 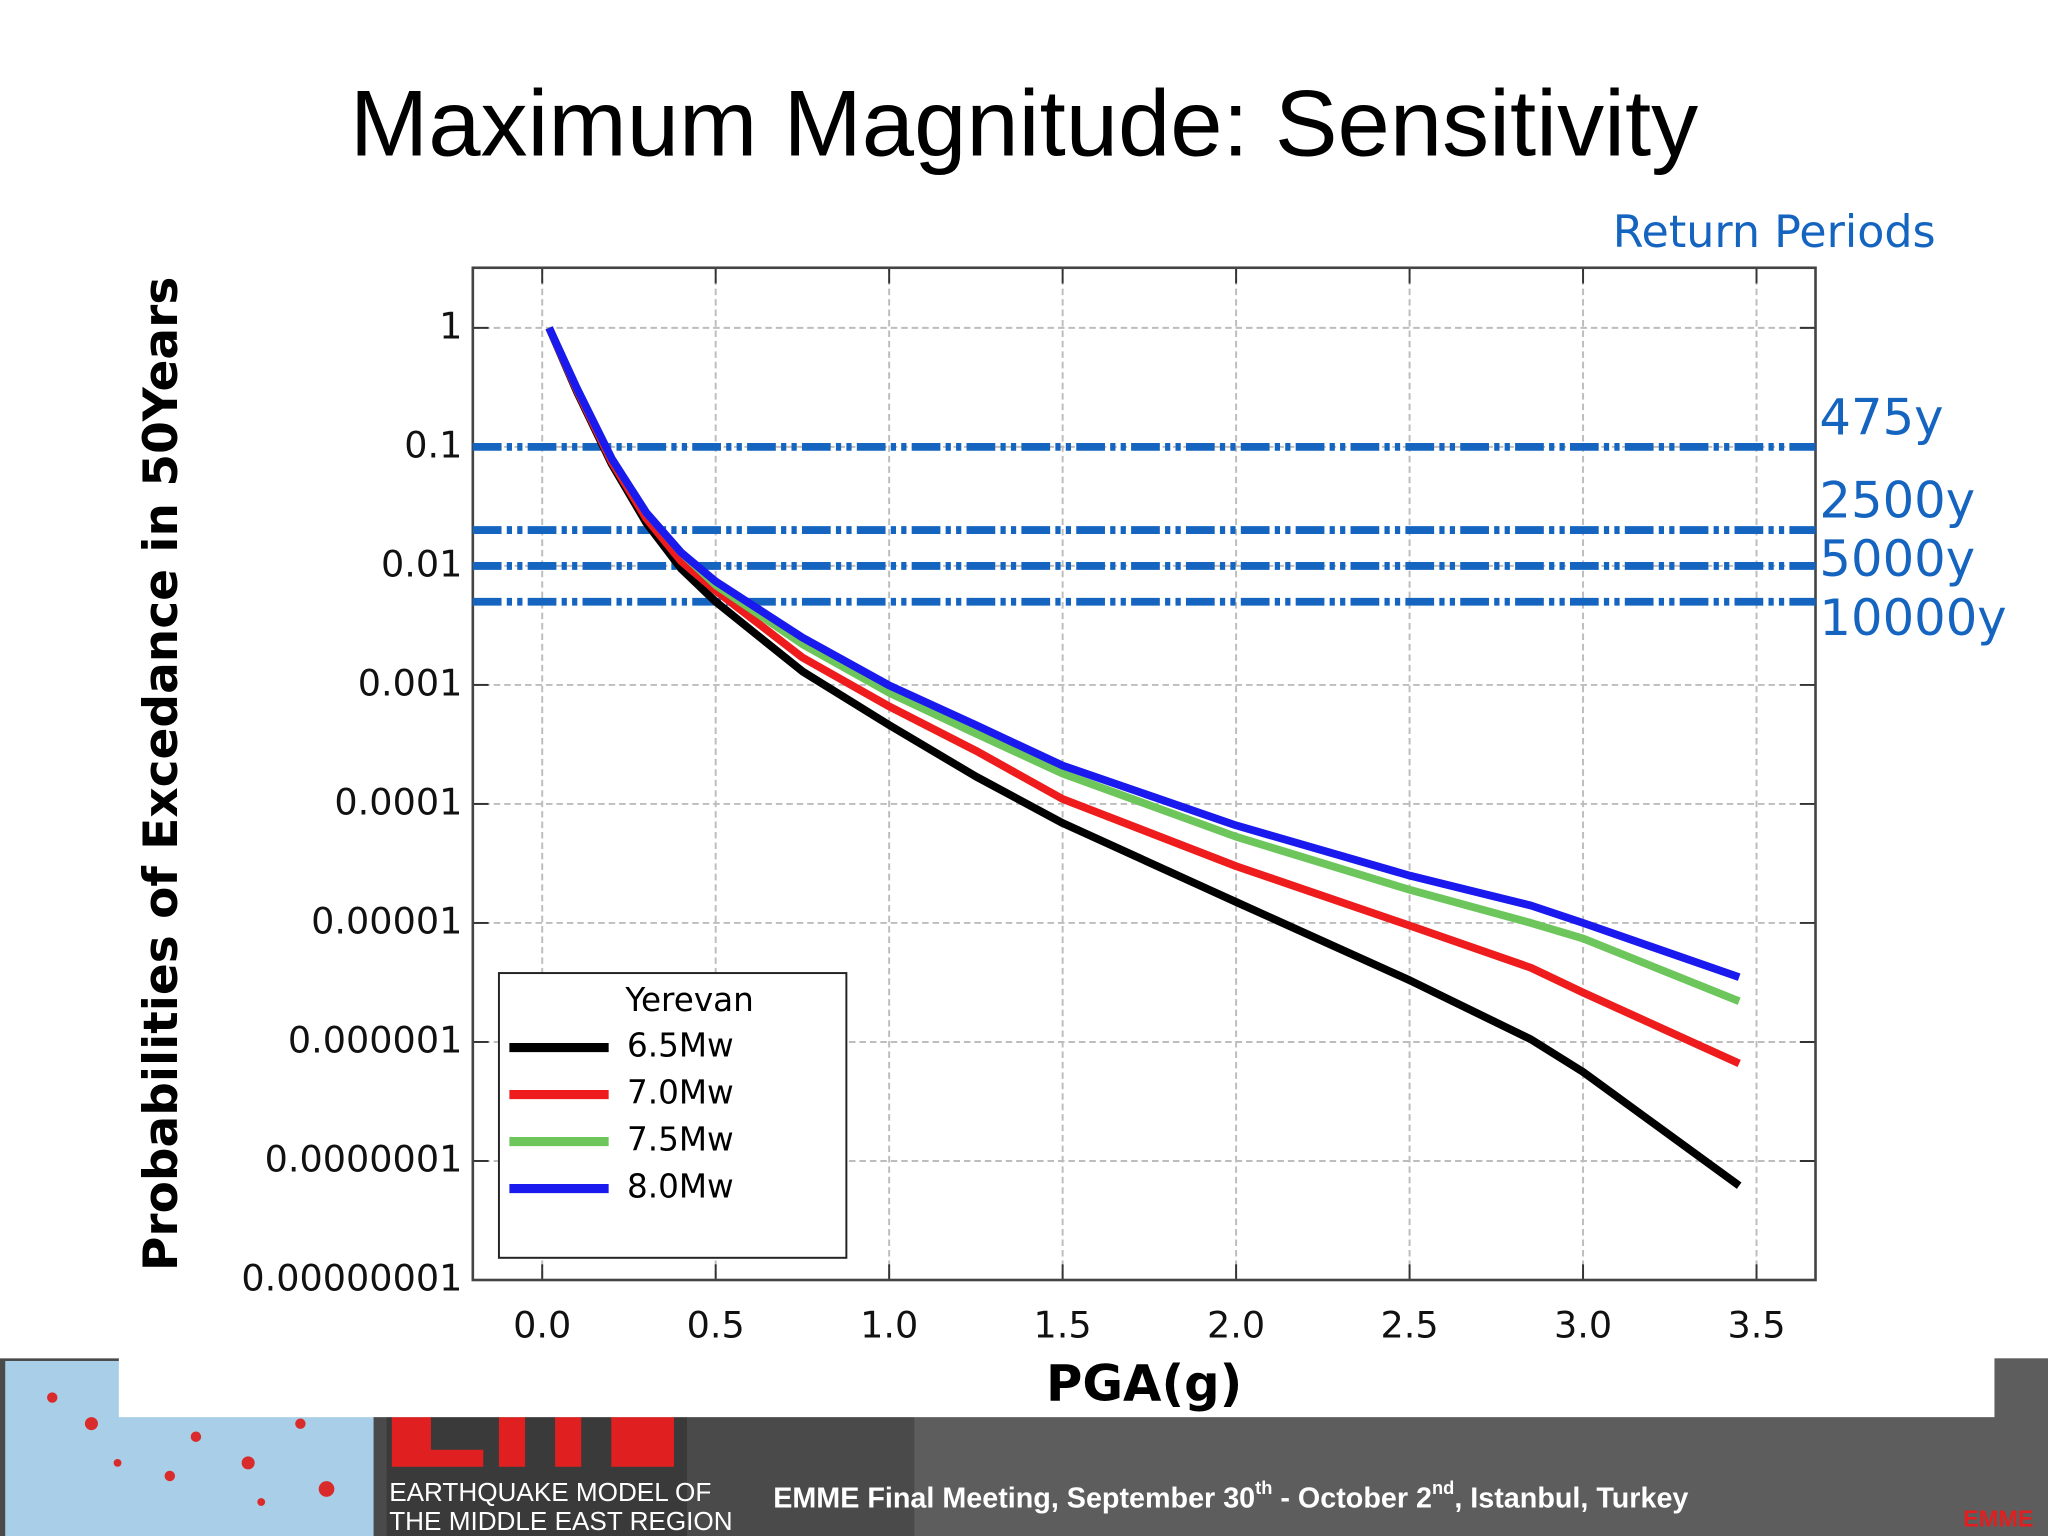 What do you see at coordinates (1263, 1487) in the screenshot?
I see `meeting-sup: th` at bounding box center [1263, 1487].